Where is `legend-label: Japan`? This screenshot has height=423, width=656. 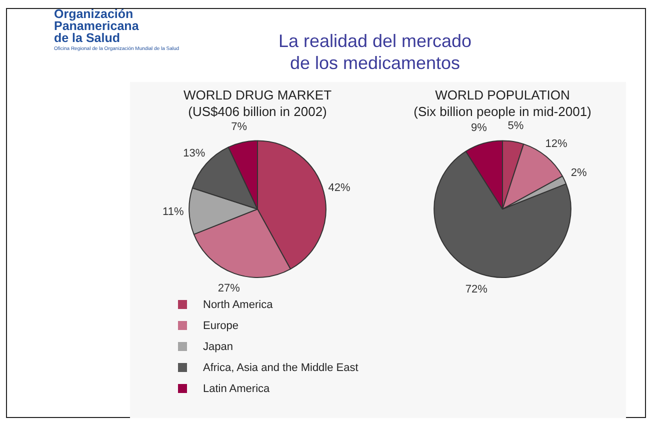 legend-label: Japan is located at coordinates (218, 346).